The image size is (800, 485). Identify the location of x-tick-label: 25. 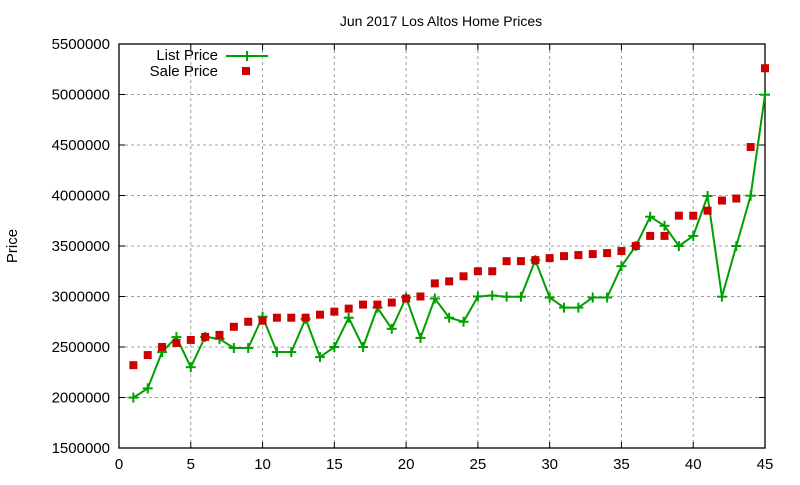
(478, 464).